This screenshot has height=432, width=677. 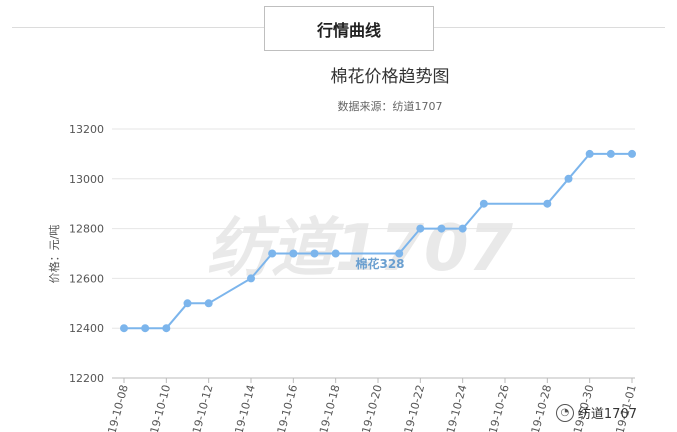 What do you see at coordinates (86, 129) in the screenshot?
I see `y-tick-label: 13200` at bounding box center [86, 129].